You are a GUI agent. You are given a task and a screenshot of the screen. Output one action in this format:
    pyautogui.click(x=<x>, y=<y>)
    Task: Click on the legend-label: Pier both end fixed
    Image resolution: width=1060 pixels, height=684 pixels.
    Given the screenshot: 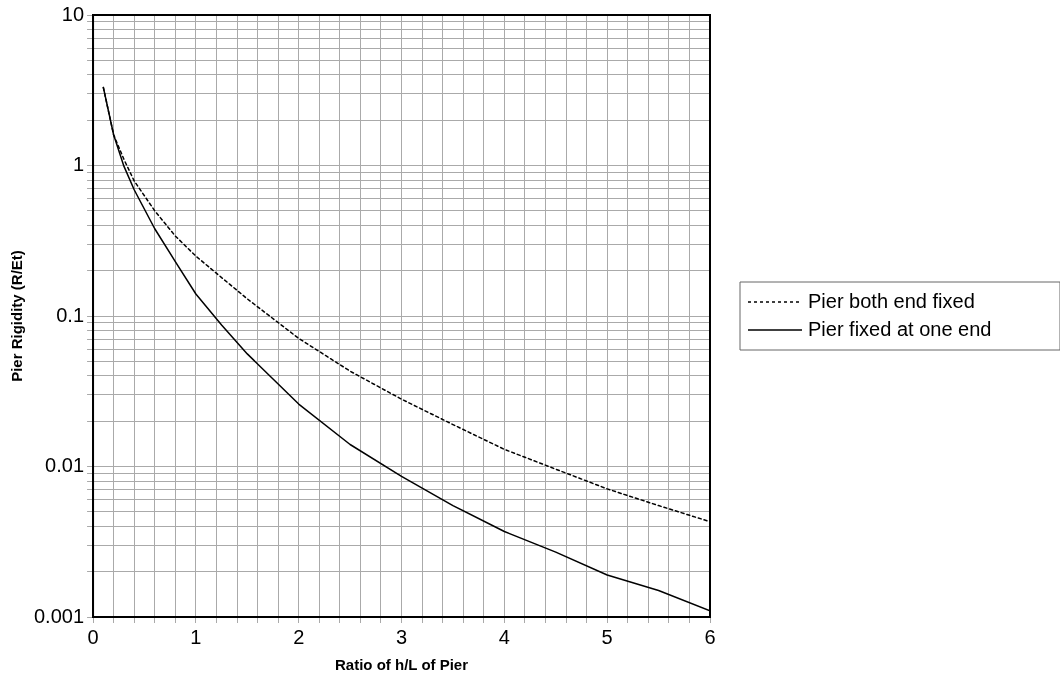 What is the action you would take?
    pyautogui.click(x=891, y=300)
    